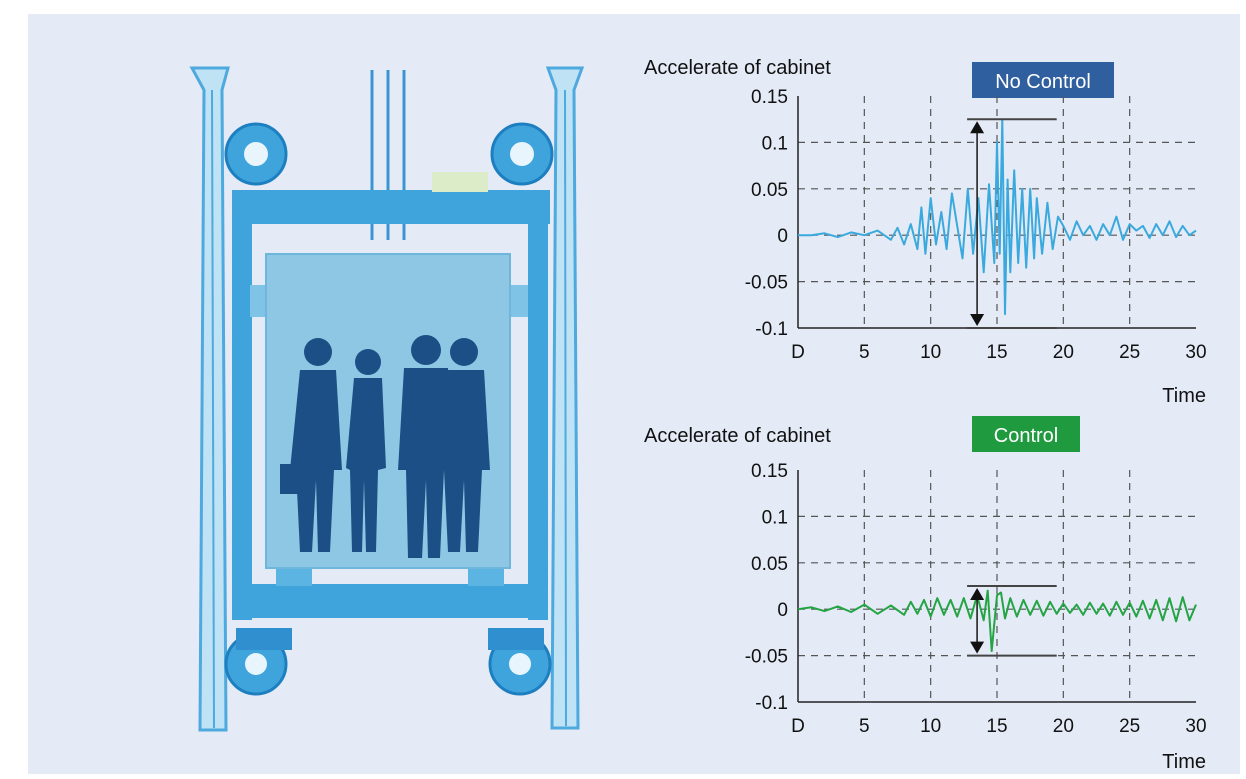  I want to click on chart2-y-tick-label: -0.05, so click(766, 657).